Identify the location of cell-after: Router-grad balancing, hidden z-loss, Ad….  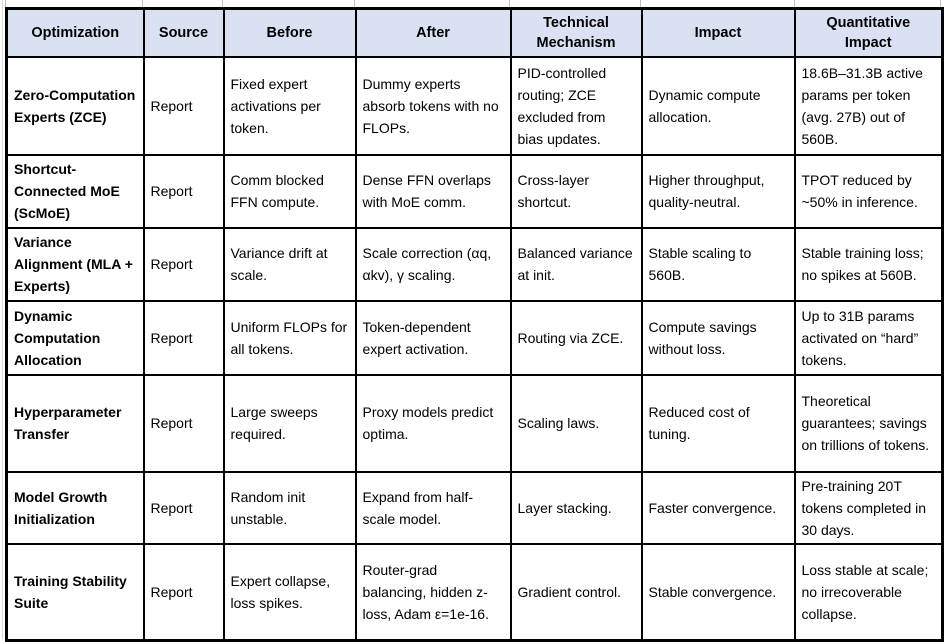
(433, 592).